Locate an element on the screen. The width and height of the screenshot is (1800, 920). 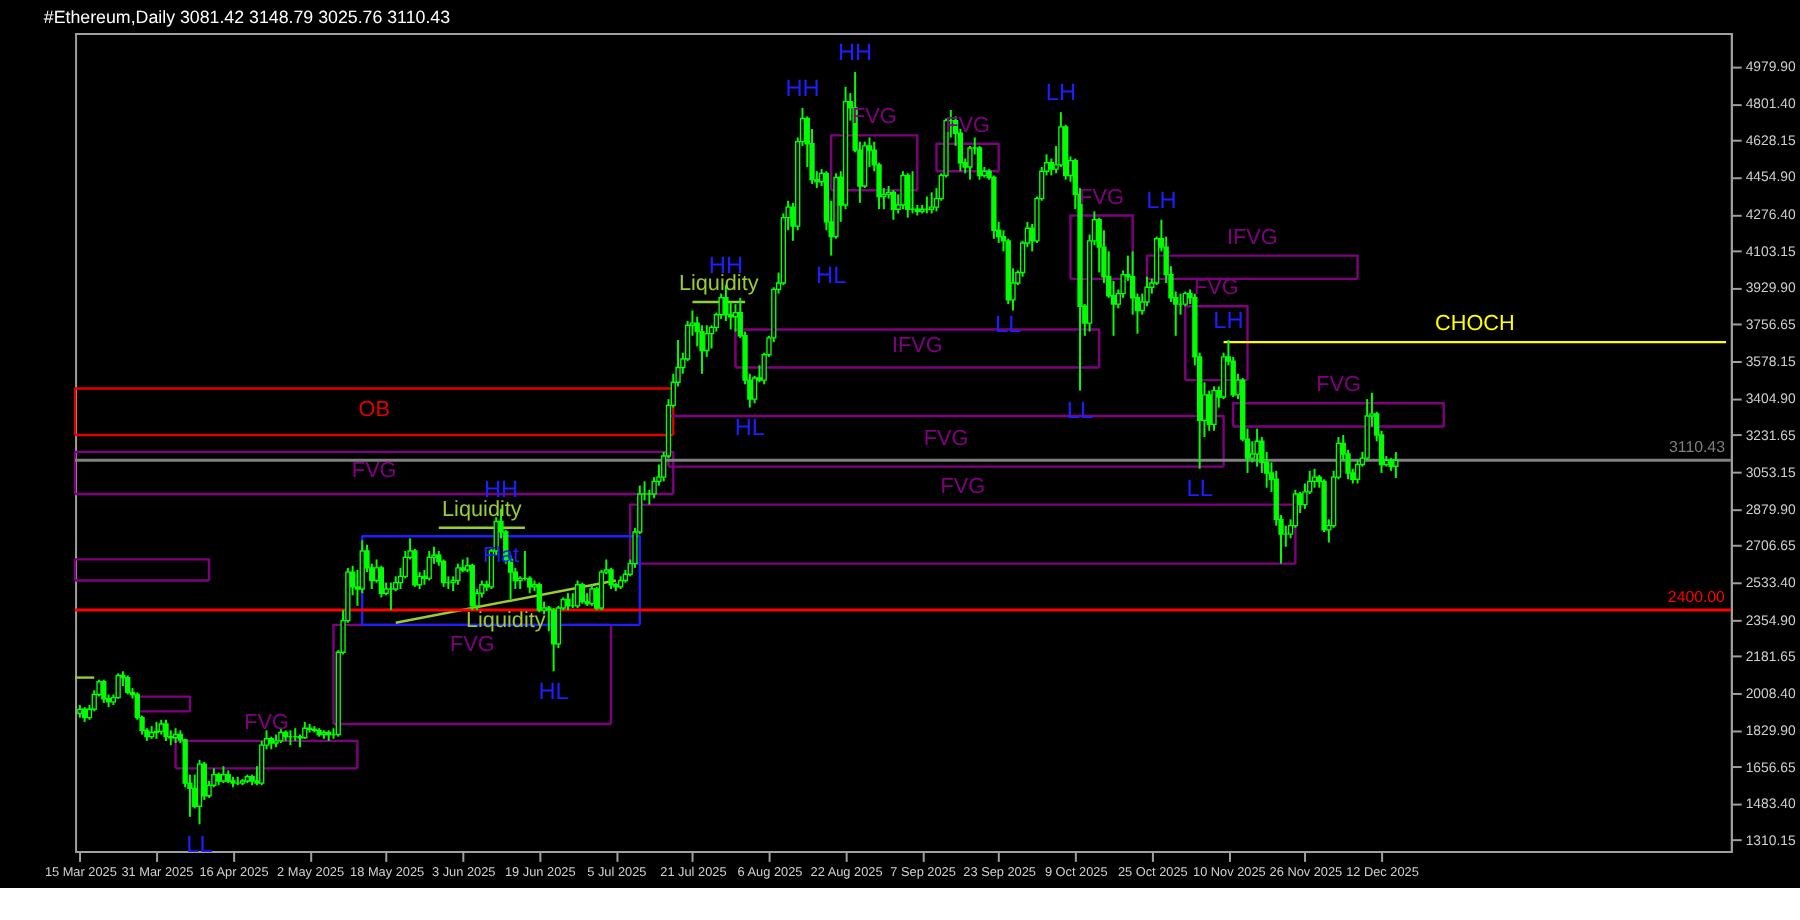
series-label: OB is located at coordinates (374, 409).